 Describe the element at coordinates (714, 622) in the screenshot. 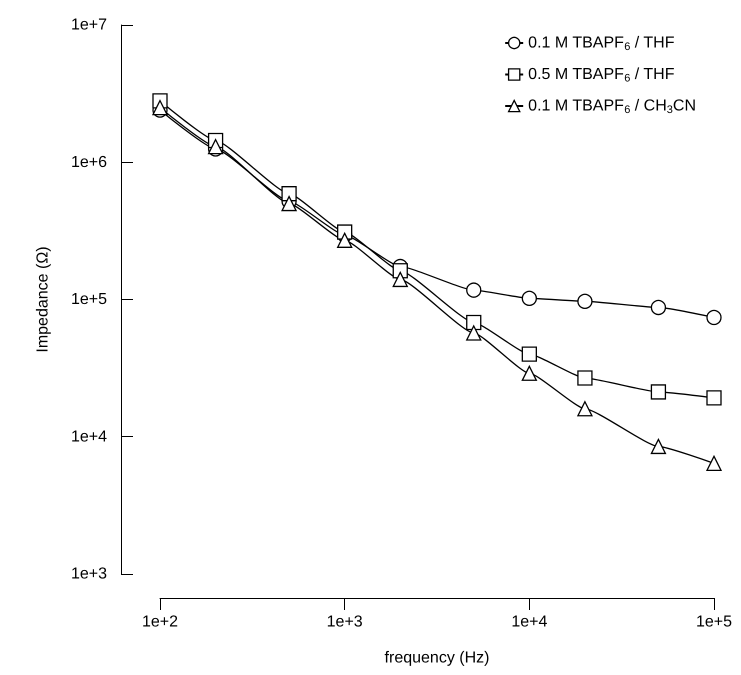

I see `x-tick-label: 1e+5` at that location.